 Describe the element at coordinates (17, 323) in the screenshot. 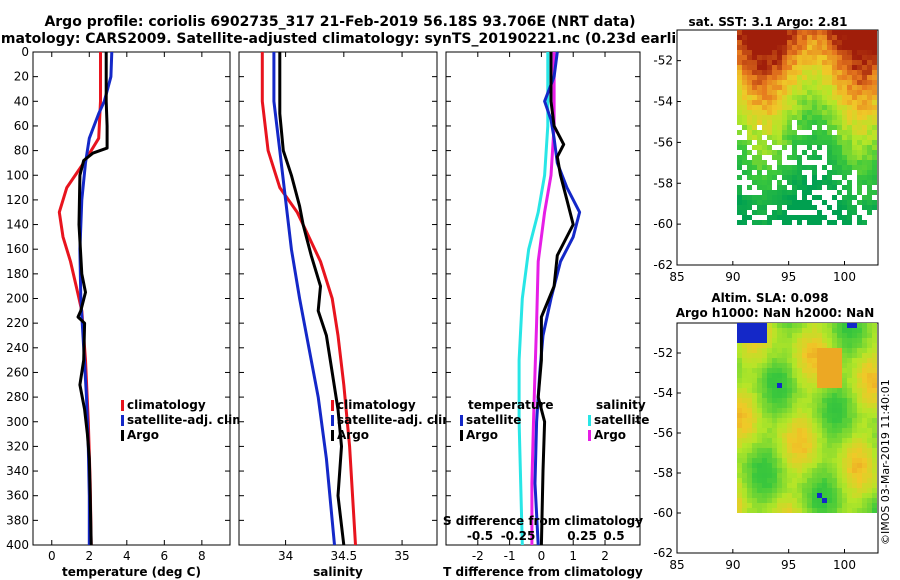

I see `y-tick-label: 220` at that location.